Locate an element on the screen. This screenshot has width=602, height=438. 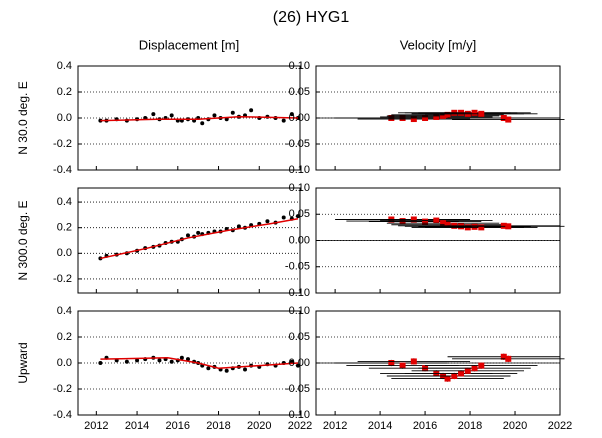
panel: -0.10 -0.05 0.00 0.05 0.10 is located at coordinates (425, 240).